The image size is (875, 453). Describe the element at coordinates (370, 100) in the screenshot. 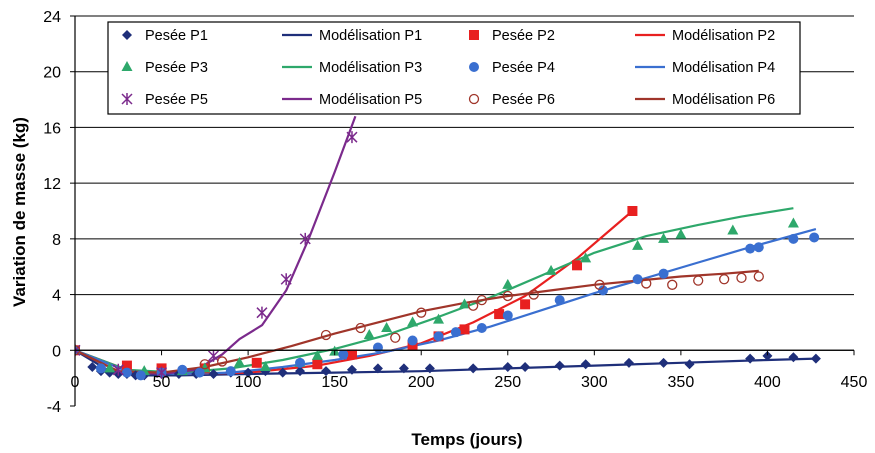

I see `legend-label: Modélisation P5` at that location.